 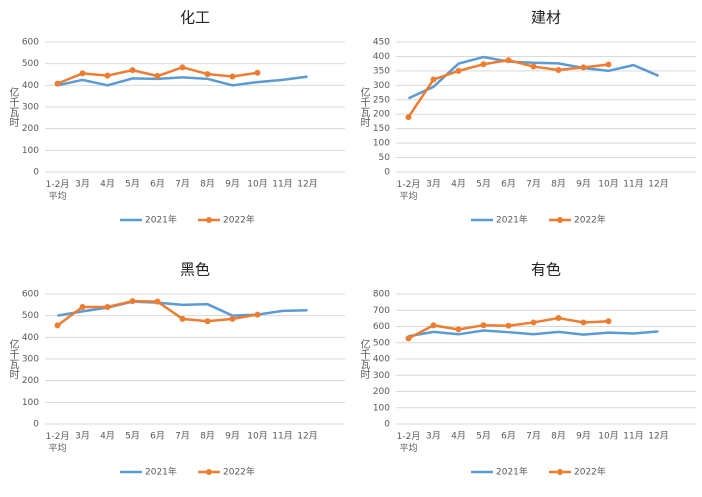 I want to click on x-tick-label: 6月, so click(x=157, y=184).